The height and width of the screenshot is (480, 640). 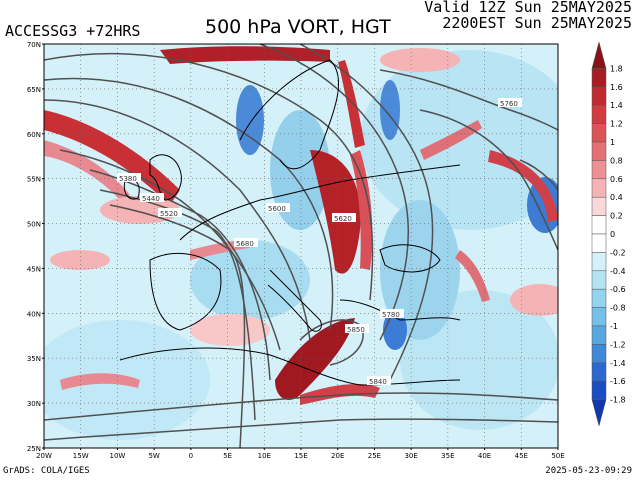 I want to click on positive-vorticity-region, so click(x=80, y=260).